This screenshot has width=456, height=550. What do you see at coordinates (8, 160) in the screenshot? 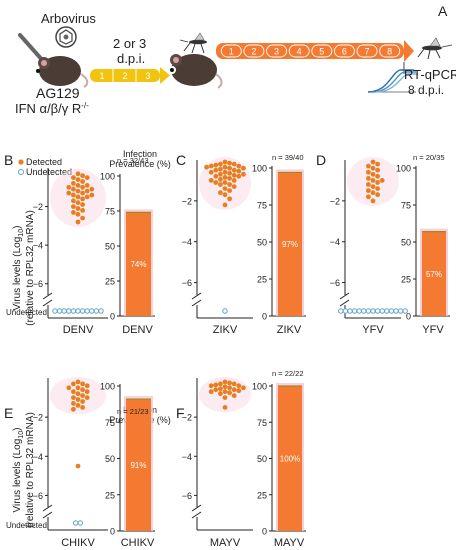
I see `panel-letter-b: B` at bounding box center [8, 160].